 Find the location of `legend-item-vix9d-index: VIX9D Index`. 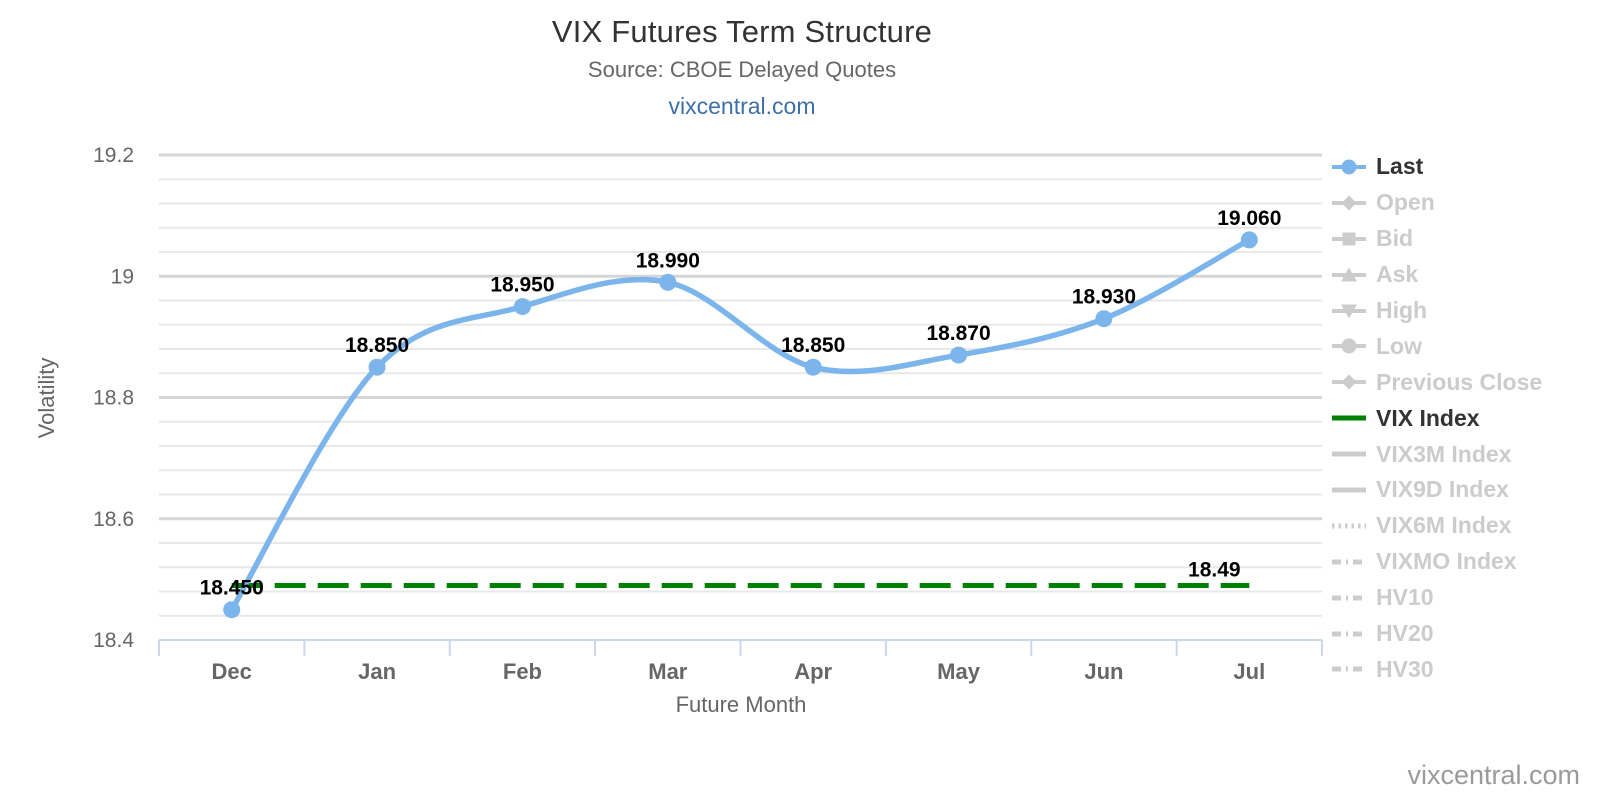

legend-item-vix9d-index: VIX9D Index is located at coordinates (1437, 490).